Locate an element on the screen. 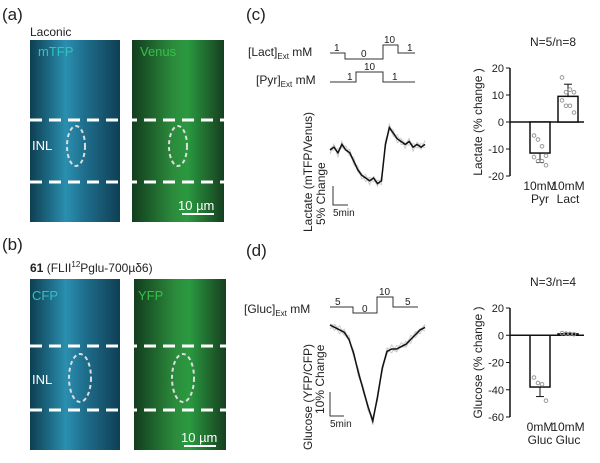  scale-label-a: 10 µm is located at coordinates (196, 205).